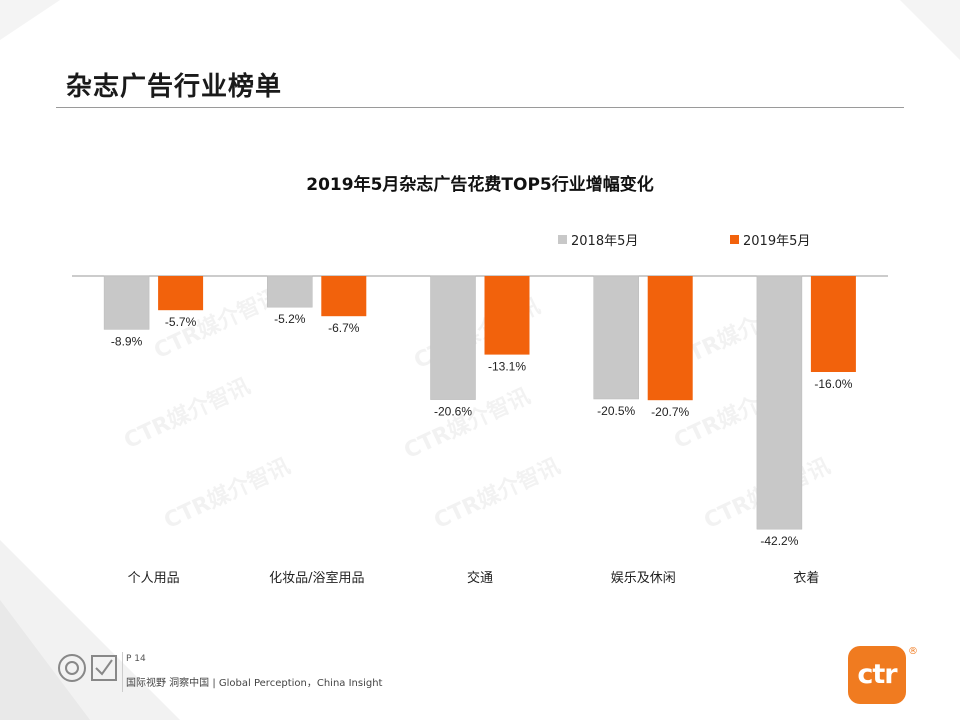 This screenshot has height=720, width=960. Describe the element at coordinates (605, 241) in the screenshot. I see `legend-label-2018: 2018年5月` at that location.